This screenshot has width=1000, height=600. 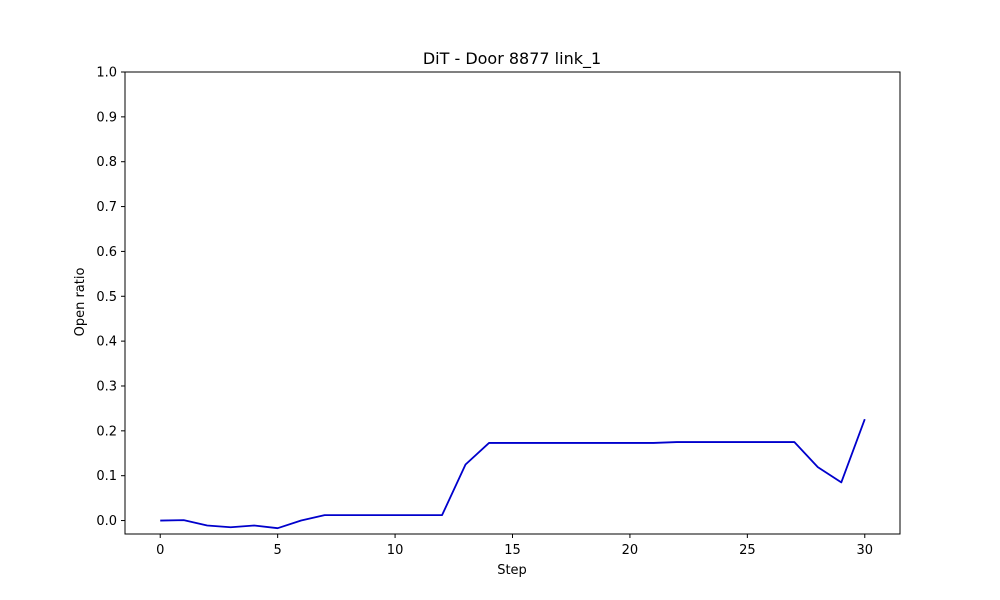 What do you see at coordinates (106, 162) in the screenshot?
I see `y-tick-label: 0.8` at bounding box center [106, 162].